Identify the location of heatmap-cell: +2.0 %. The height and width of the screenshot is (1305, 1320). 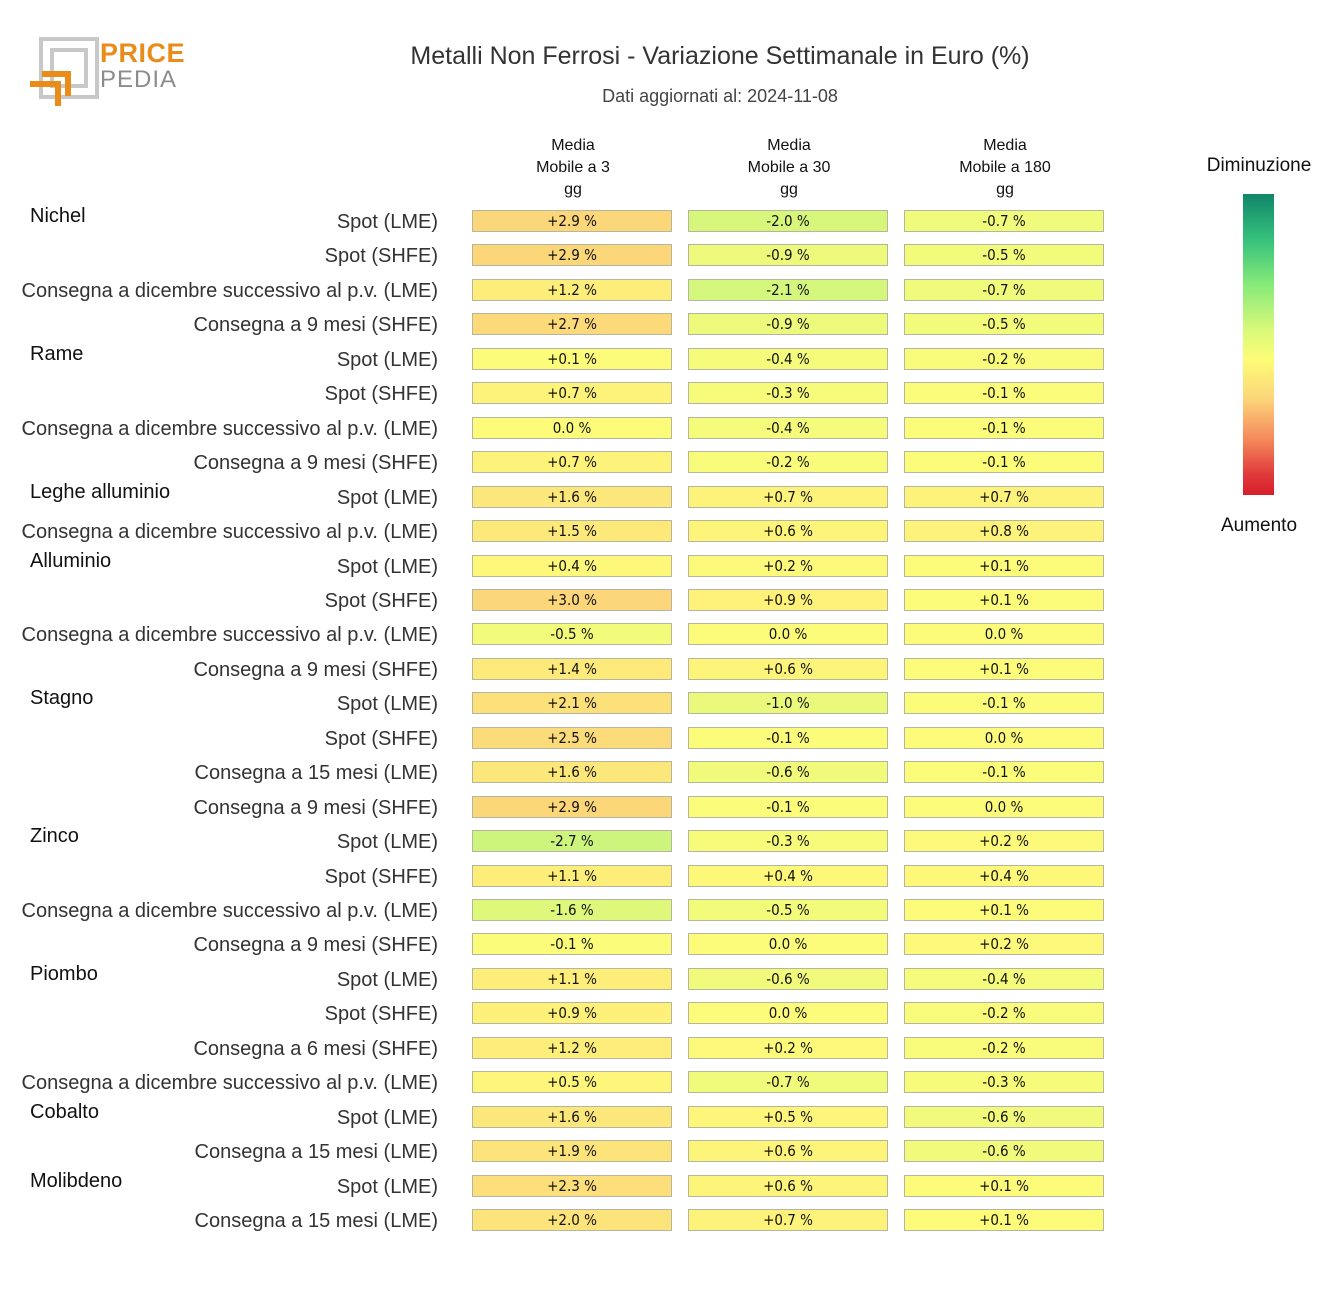
(572, 1220).